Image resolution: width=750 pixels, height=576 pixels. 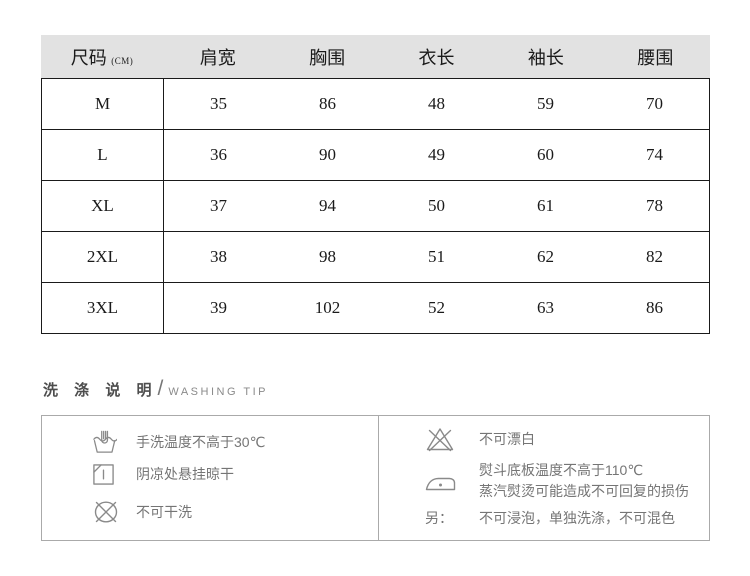 I want to click on washing-left-column: 手洗温度不高于30℃ 阴凉处悬挂晾干, so click(x=210, y=478).